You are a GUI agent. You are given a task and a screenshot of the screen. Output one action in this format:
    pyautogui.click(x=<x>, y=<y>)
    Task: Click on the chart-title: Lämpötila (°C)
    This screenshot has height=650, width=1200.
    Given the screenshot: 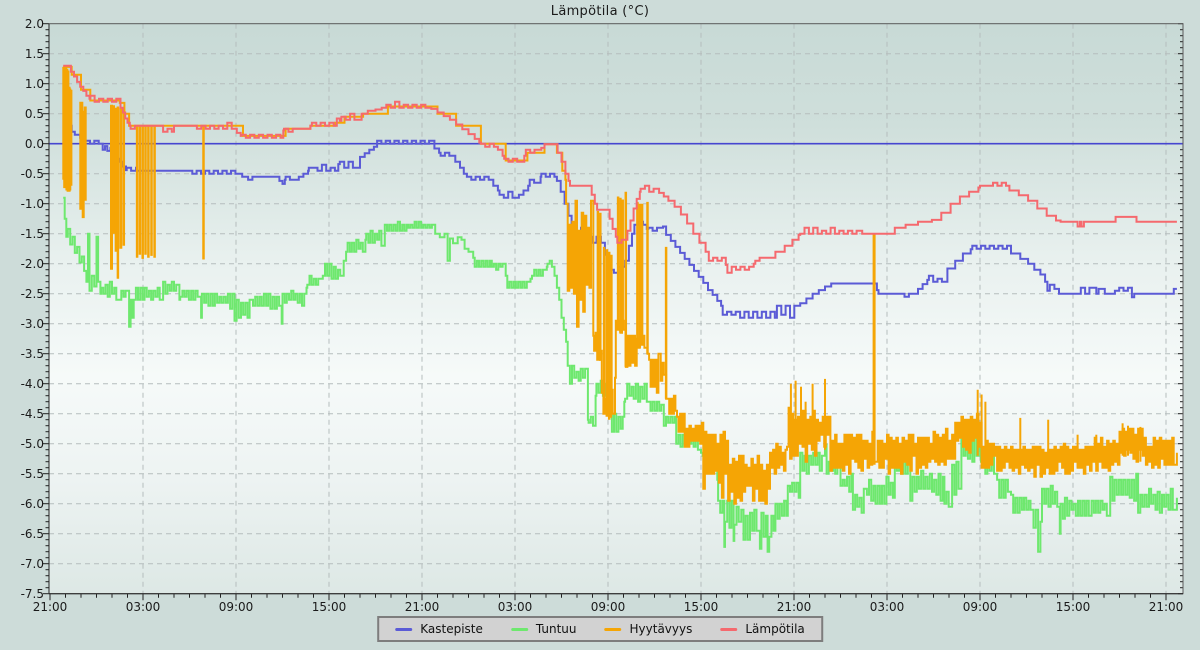 What is the action you would take?
    pyautogui.click(x=600, y=11)
    